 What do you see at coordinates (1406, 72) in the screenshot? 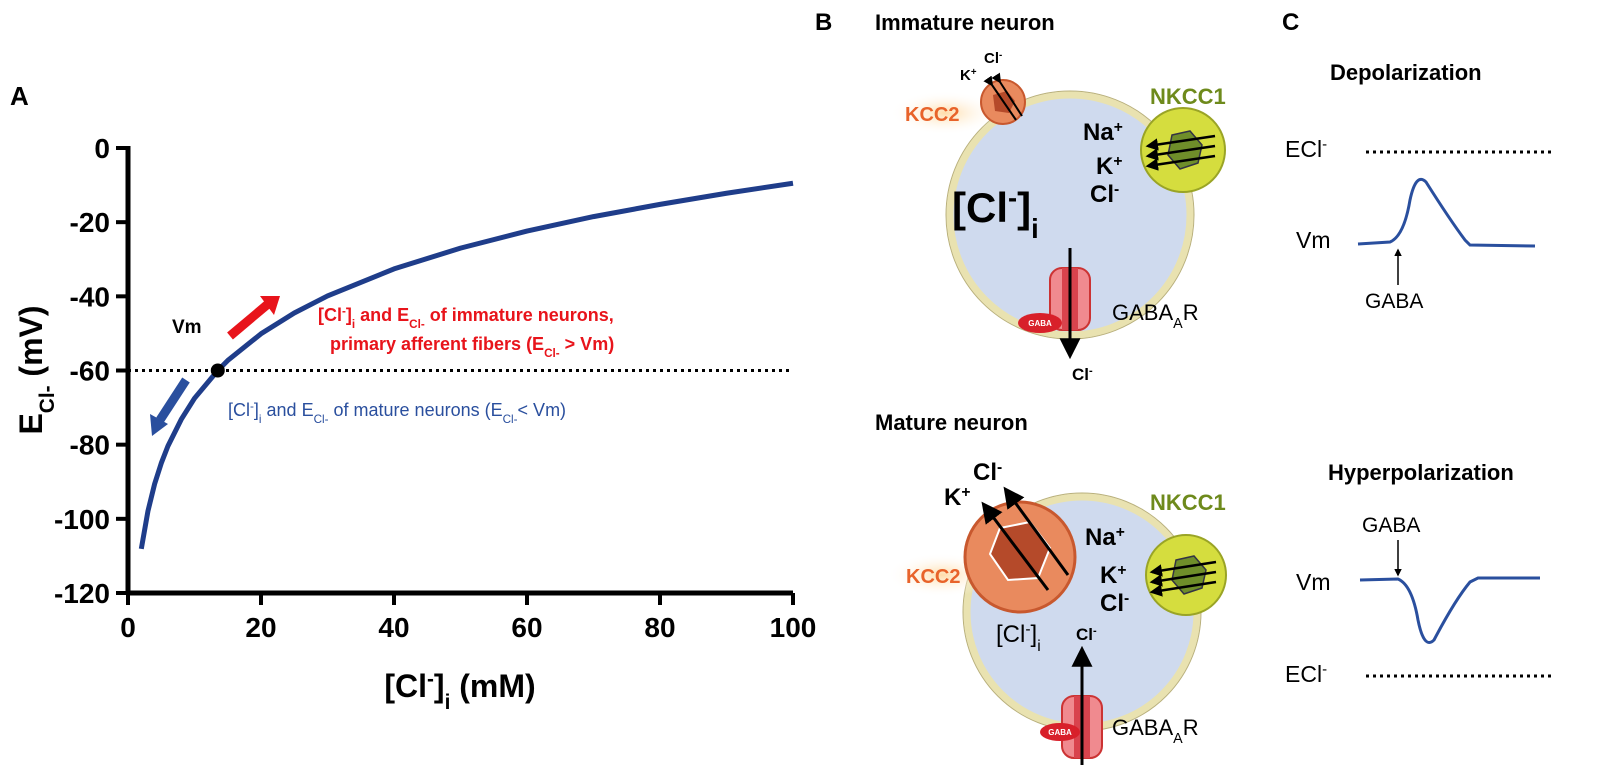
I see `trace-title: Depolarization` at bounding box center [1406, 72].